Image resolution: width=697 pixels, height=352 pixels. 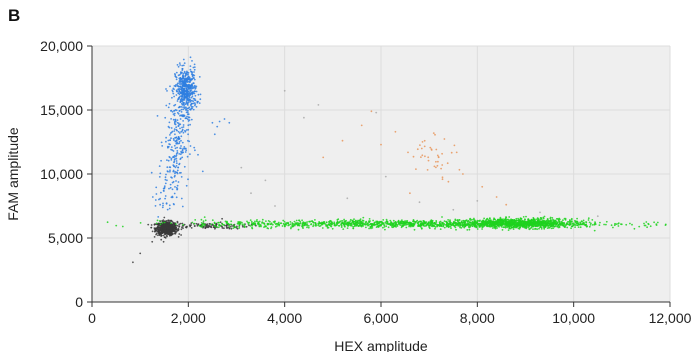 I want to click on x-tick-label: 6,000, so click(x=380, y=318).